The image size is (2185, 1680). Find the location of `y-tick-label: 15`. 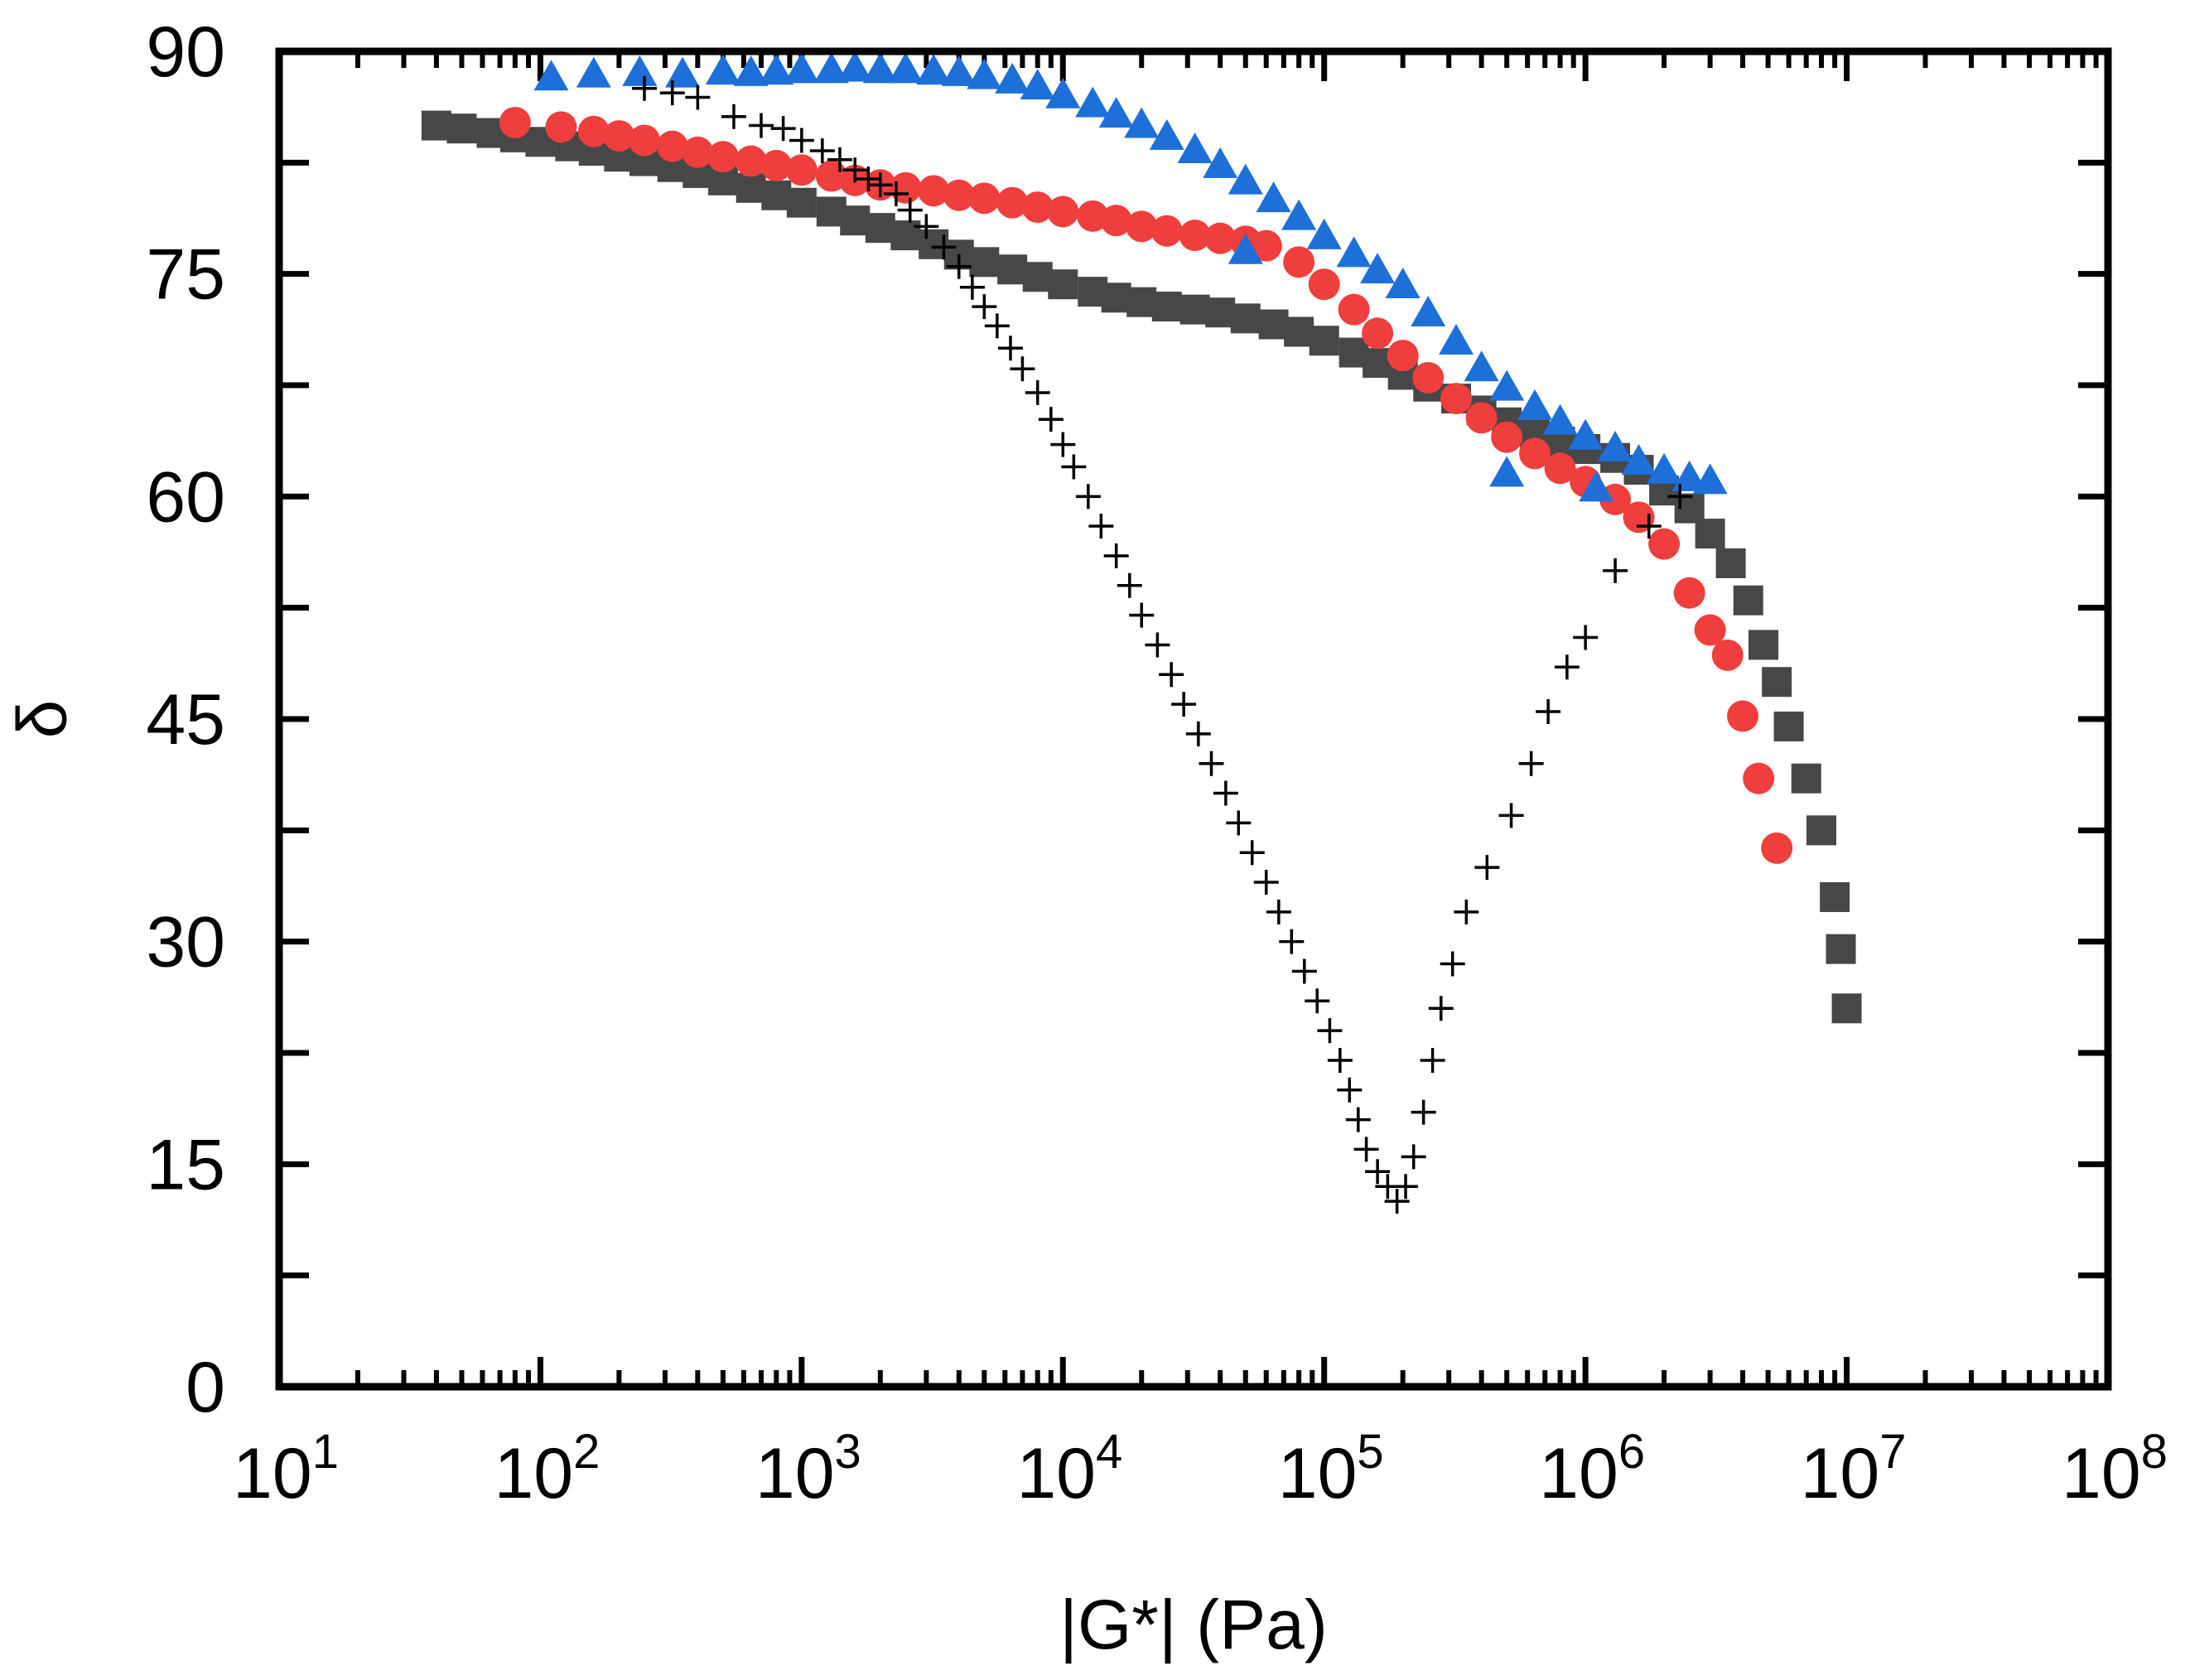

y-tick-label: 15 is located at coordinates (186, 1164).